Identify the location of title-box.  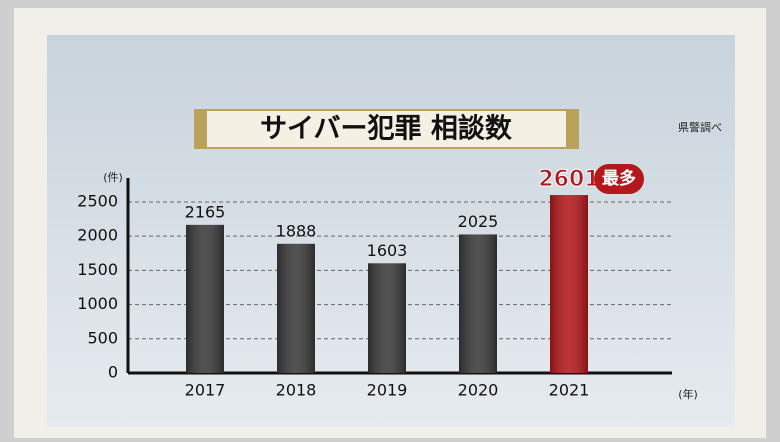
(386, 129).